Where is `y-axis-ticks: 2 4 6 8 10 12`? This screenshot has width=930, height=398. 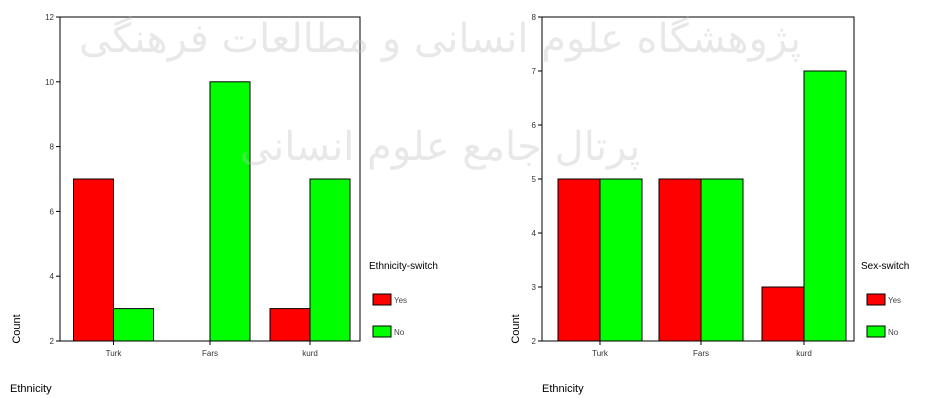 y-axis-ticks: 2 4 6 8 10 12 is located at coordinates (52, 179).